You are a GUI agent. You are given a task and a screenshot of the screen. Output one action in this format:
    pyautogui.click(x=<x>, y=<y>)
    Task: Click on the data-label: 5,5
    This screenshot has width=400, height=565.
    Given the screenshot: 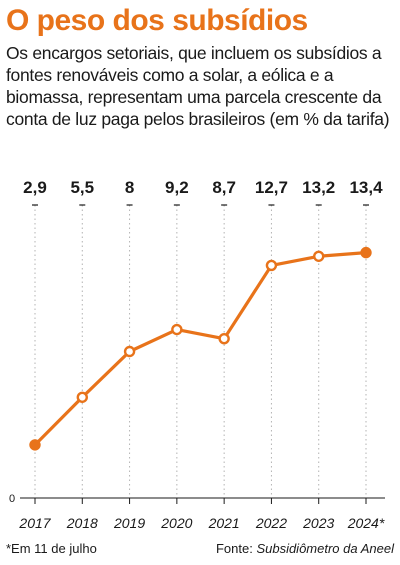 What is the action you would take?
    pyautogui.click(x=82, y=187)
    